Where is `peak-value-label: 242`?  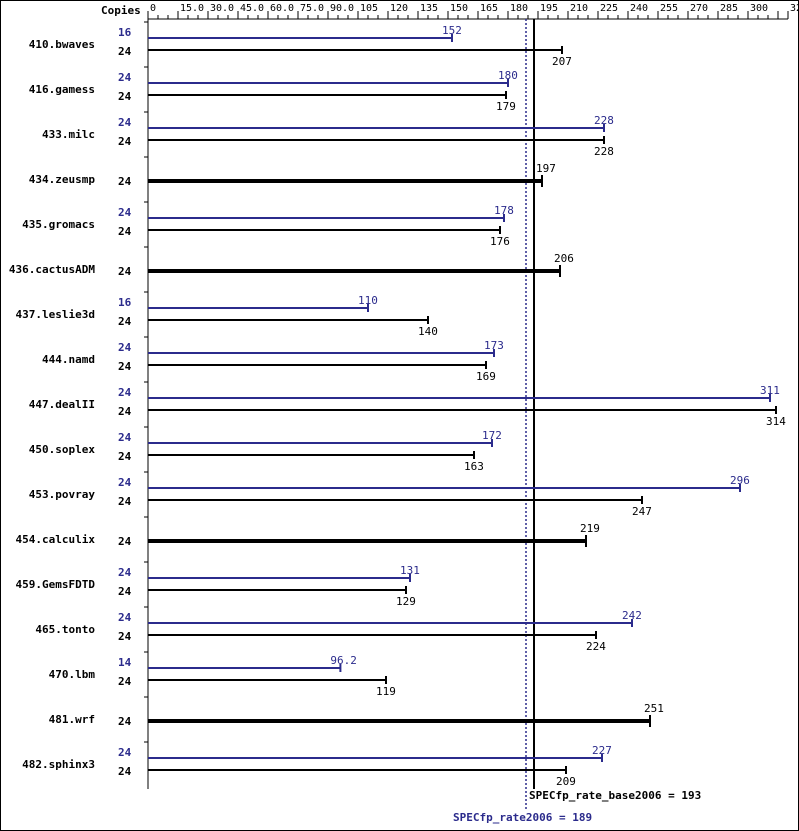
peak-value-label: 242 is located at coordinates (632, 615).